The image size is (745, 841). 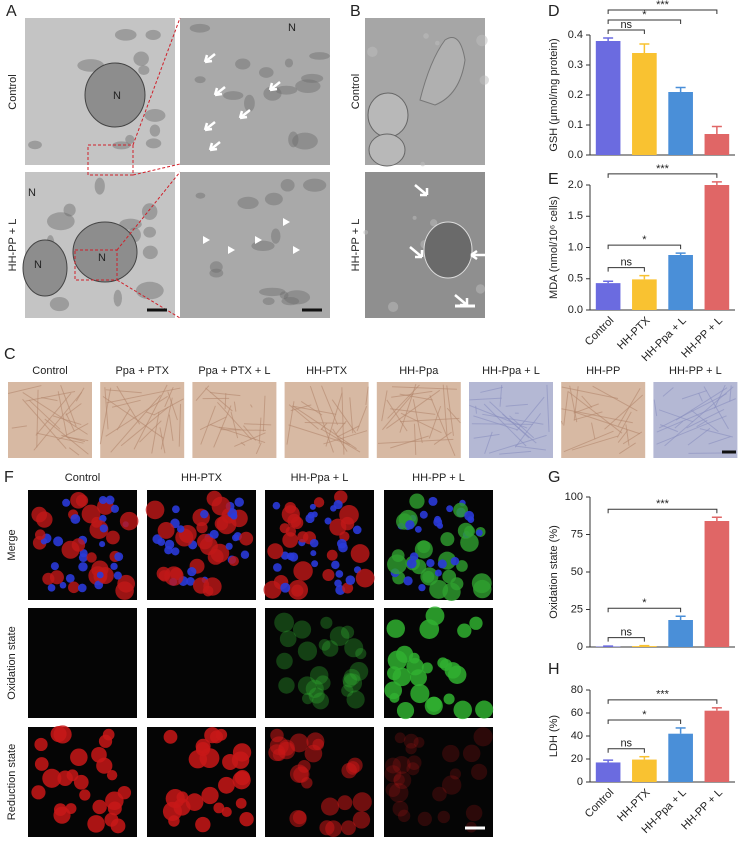 I want to click on row-label: Reduction state, so click(x=12, y=782).